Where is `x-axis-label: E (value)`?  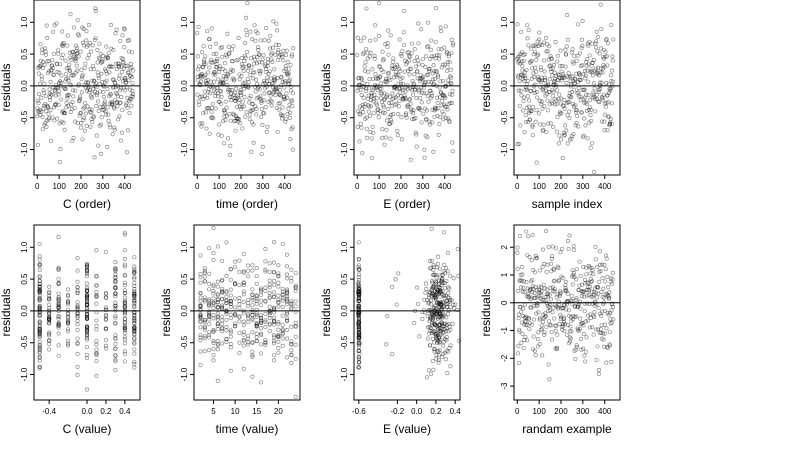 x-axis-label: E (value) is located at coordinates (407, 429).